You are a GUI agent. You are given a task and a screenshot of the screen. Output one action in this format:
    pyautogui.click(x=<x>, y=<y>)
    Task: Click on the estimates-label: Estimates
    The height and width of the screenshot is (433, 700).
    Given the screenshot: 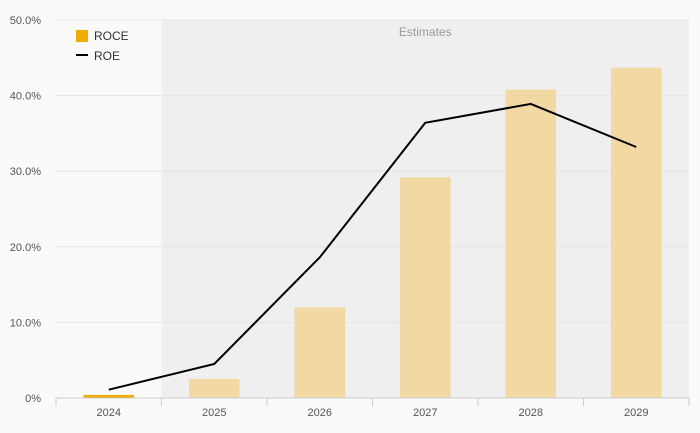 What is the action you would take?
    pyautogui.click(x=425, y=32)
    